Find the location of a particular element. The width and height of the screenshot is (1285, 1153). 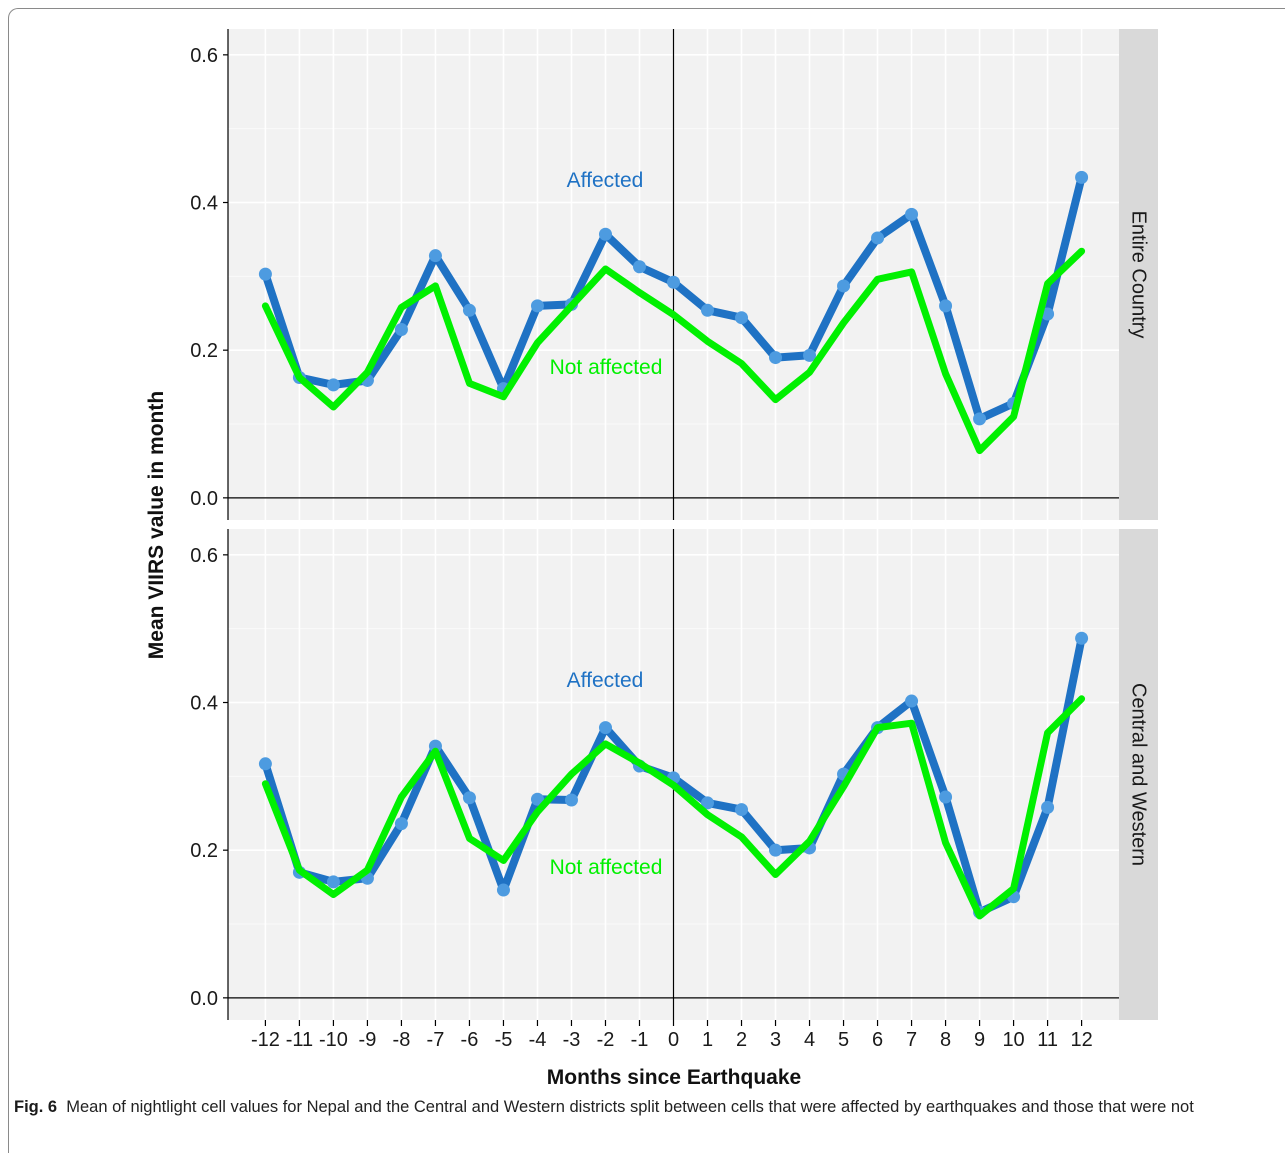

x-tick-label: 11 is located at coordinates (1047, 1040).